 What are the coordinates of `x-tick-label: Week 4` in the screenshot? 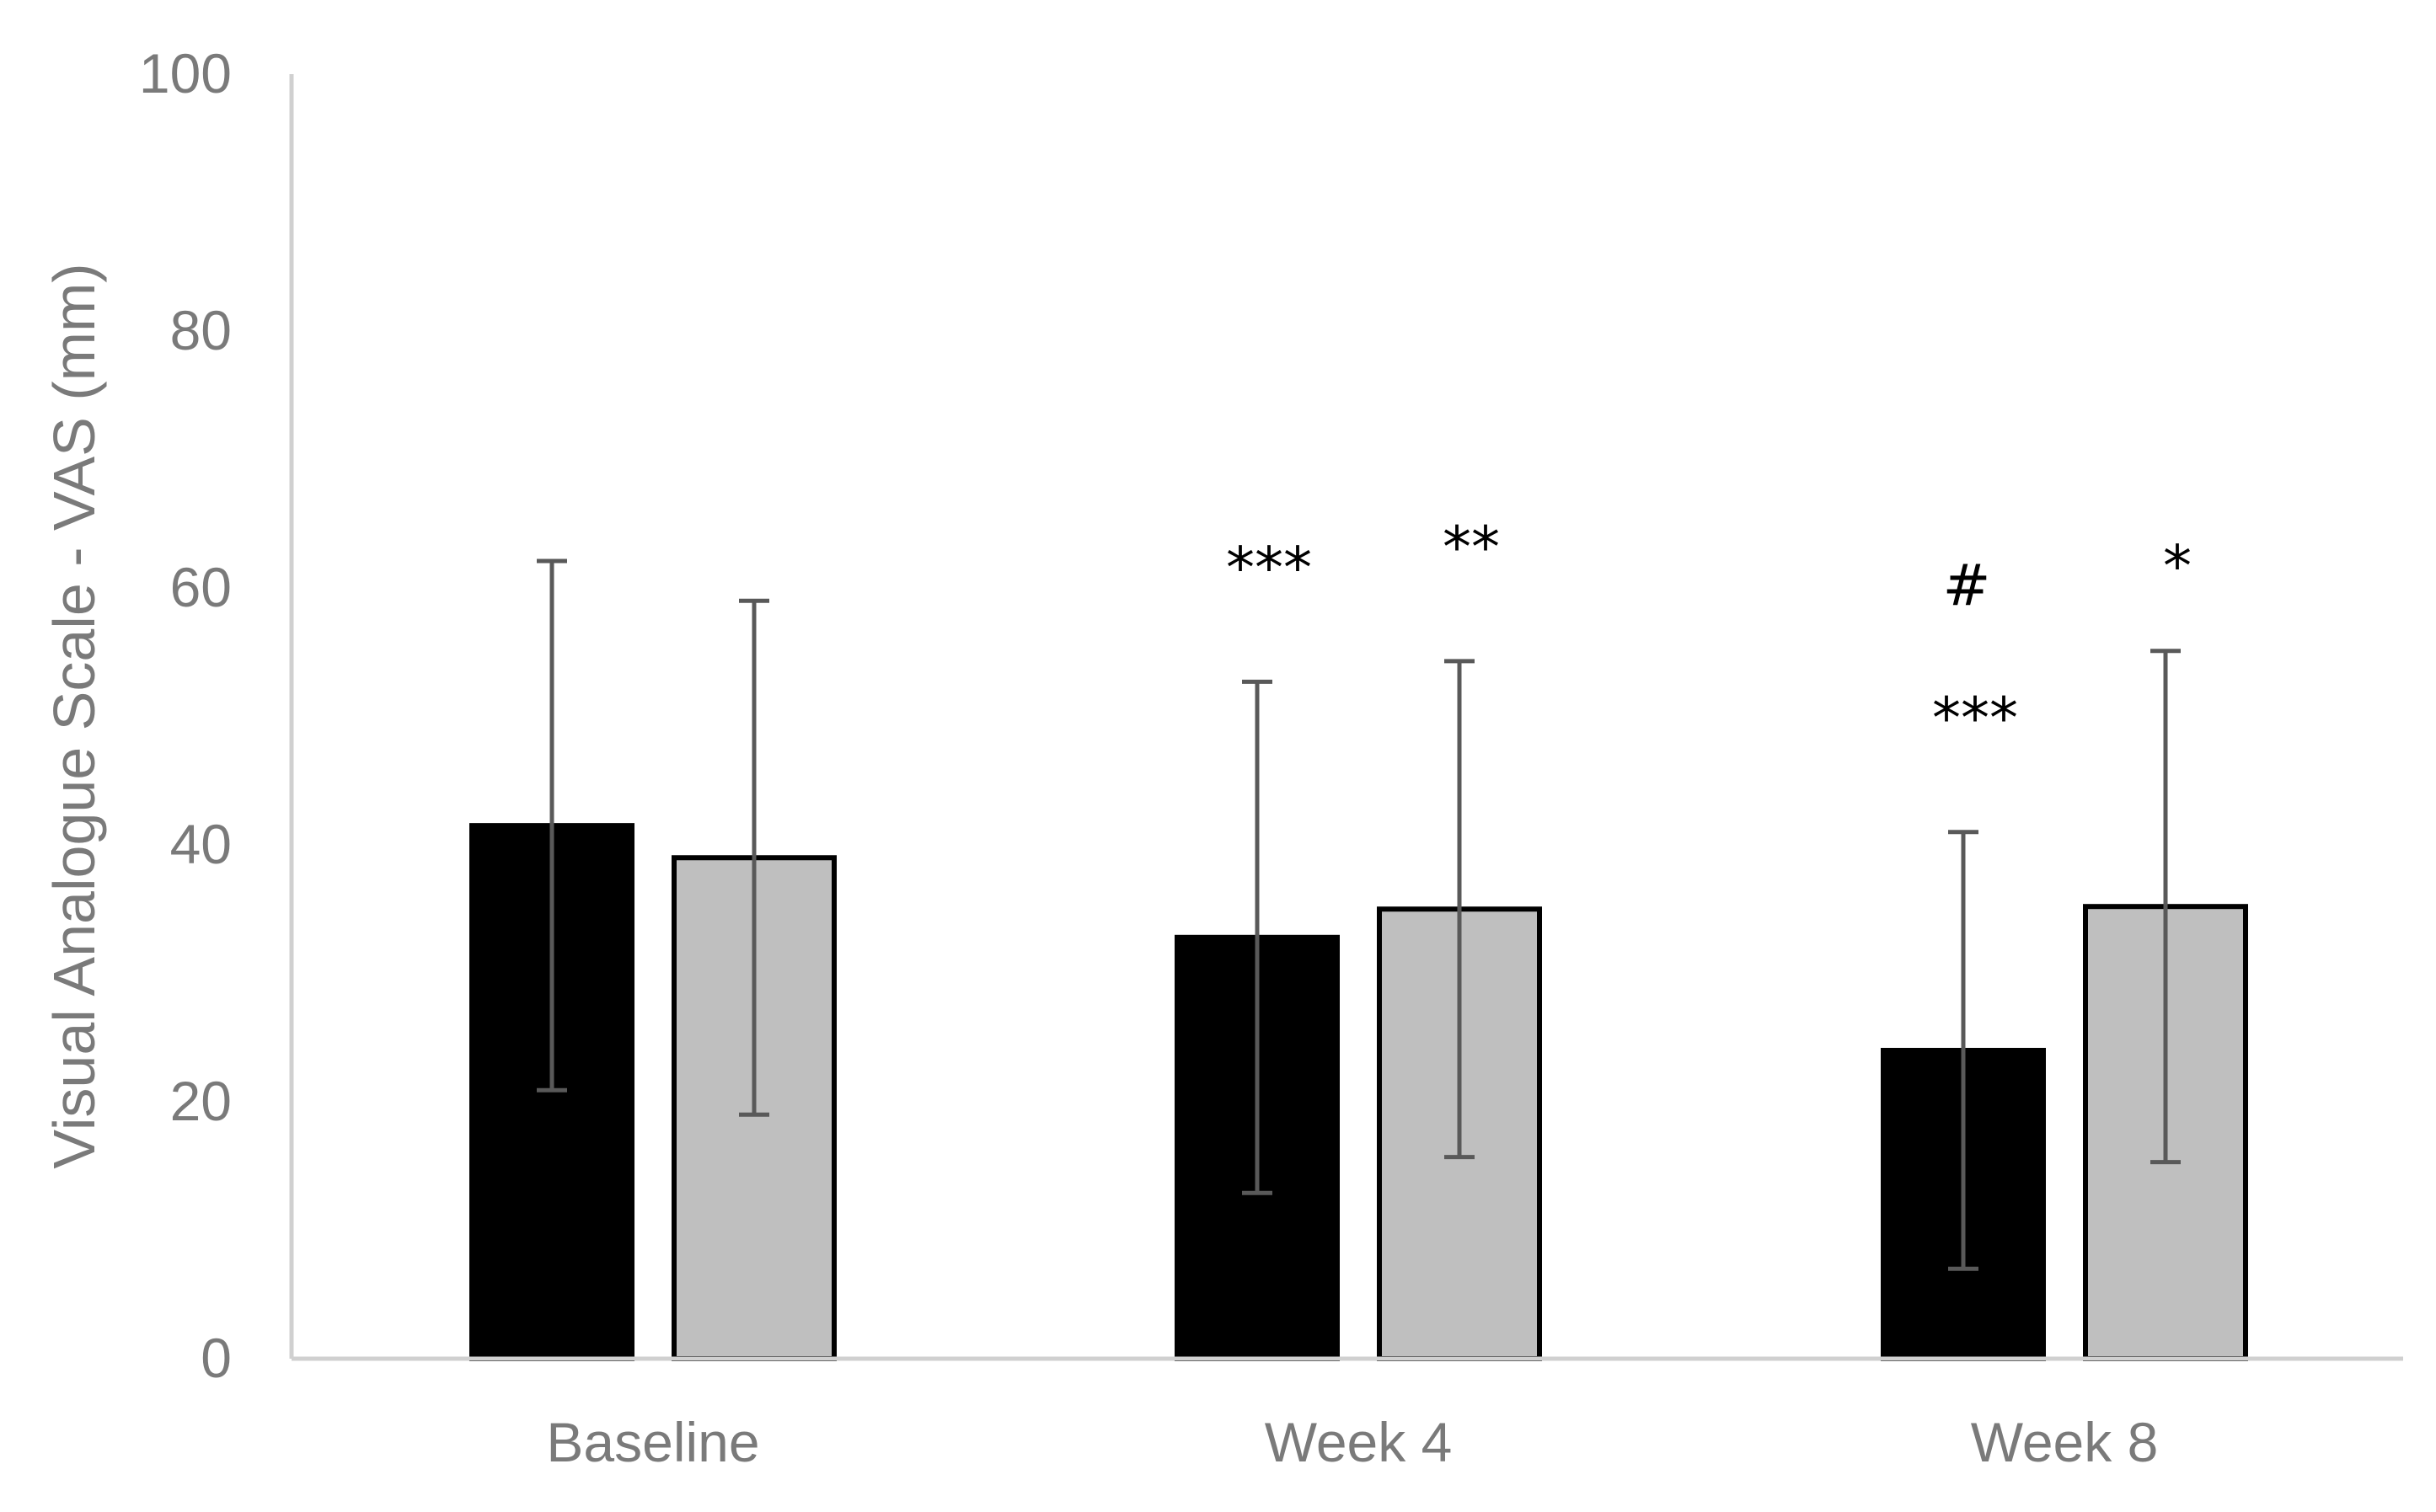 It's located at (1359, 1442).